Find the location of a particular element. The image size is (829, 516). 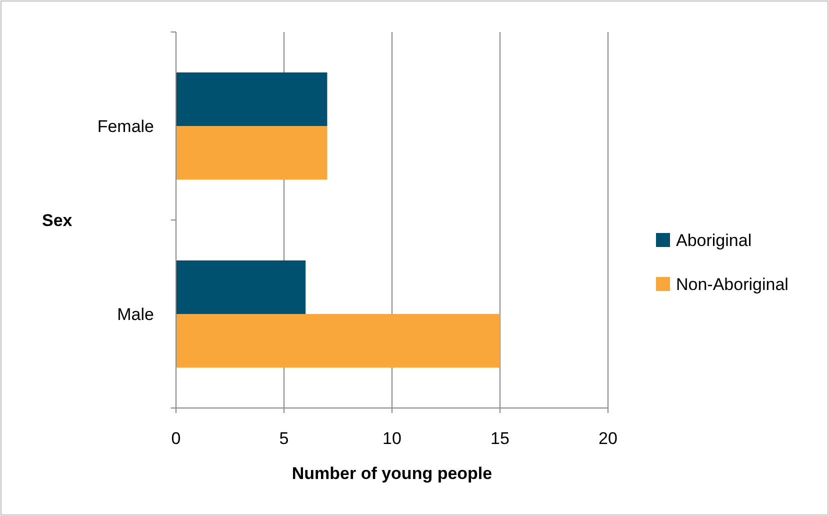

x-tick-label: 10 is located at coordinates (392, 438).